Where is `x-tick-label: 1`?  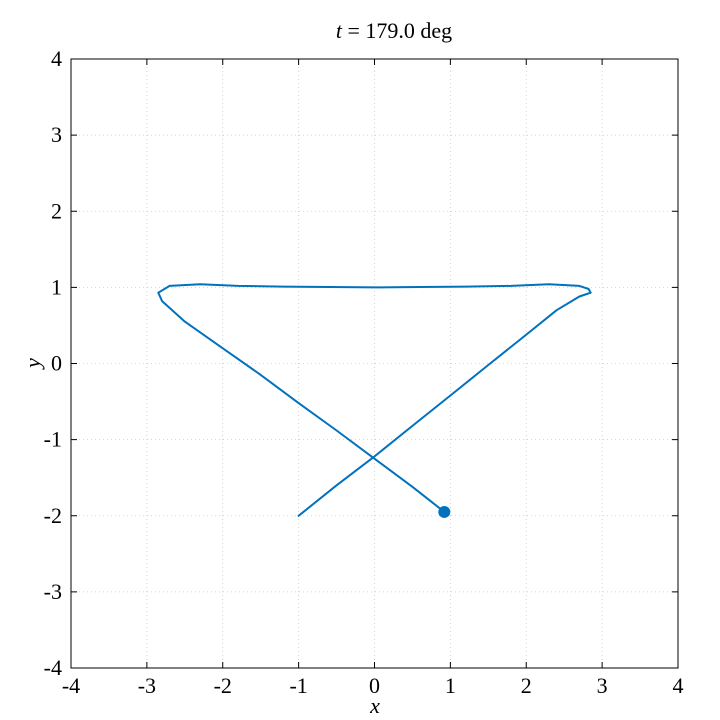 x-tick-label: 1 is located at coordinates (450, 685).